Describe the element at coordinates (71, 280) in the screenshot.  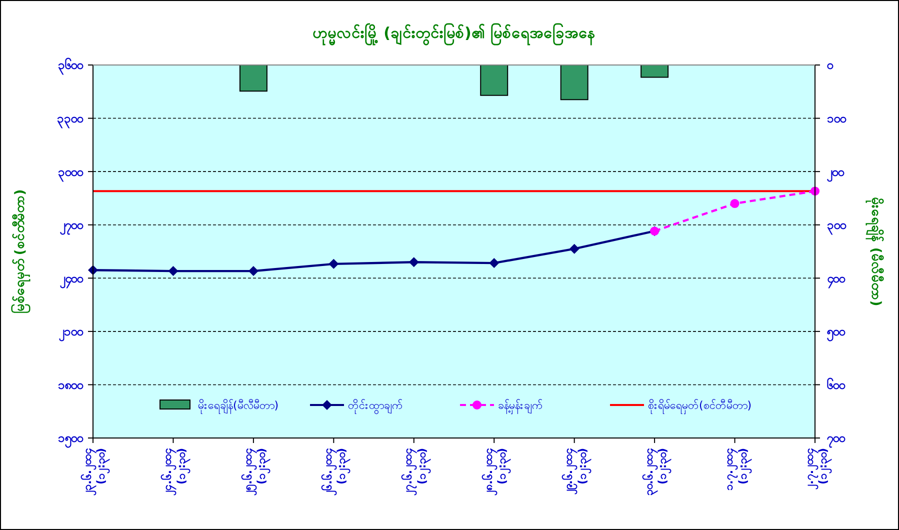
I see `y-tick-label: ၂၄၀၀` at that location.